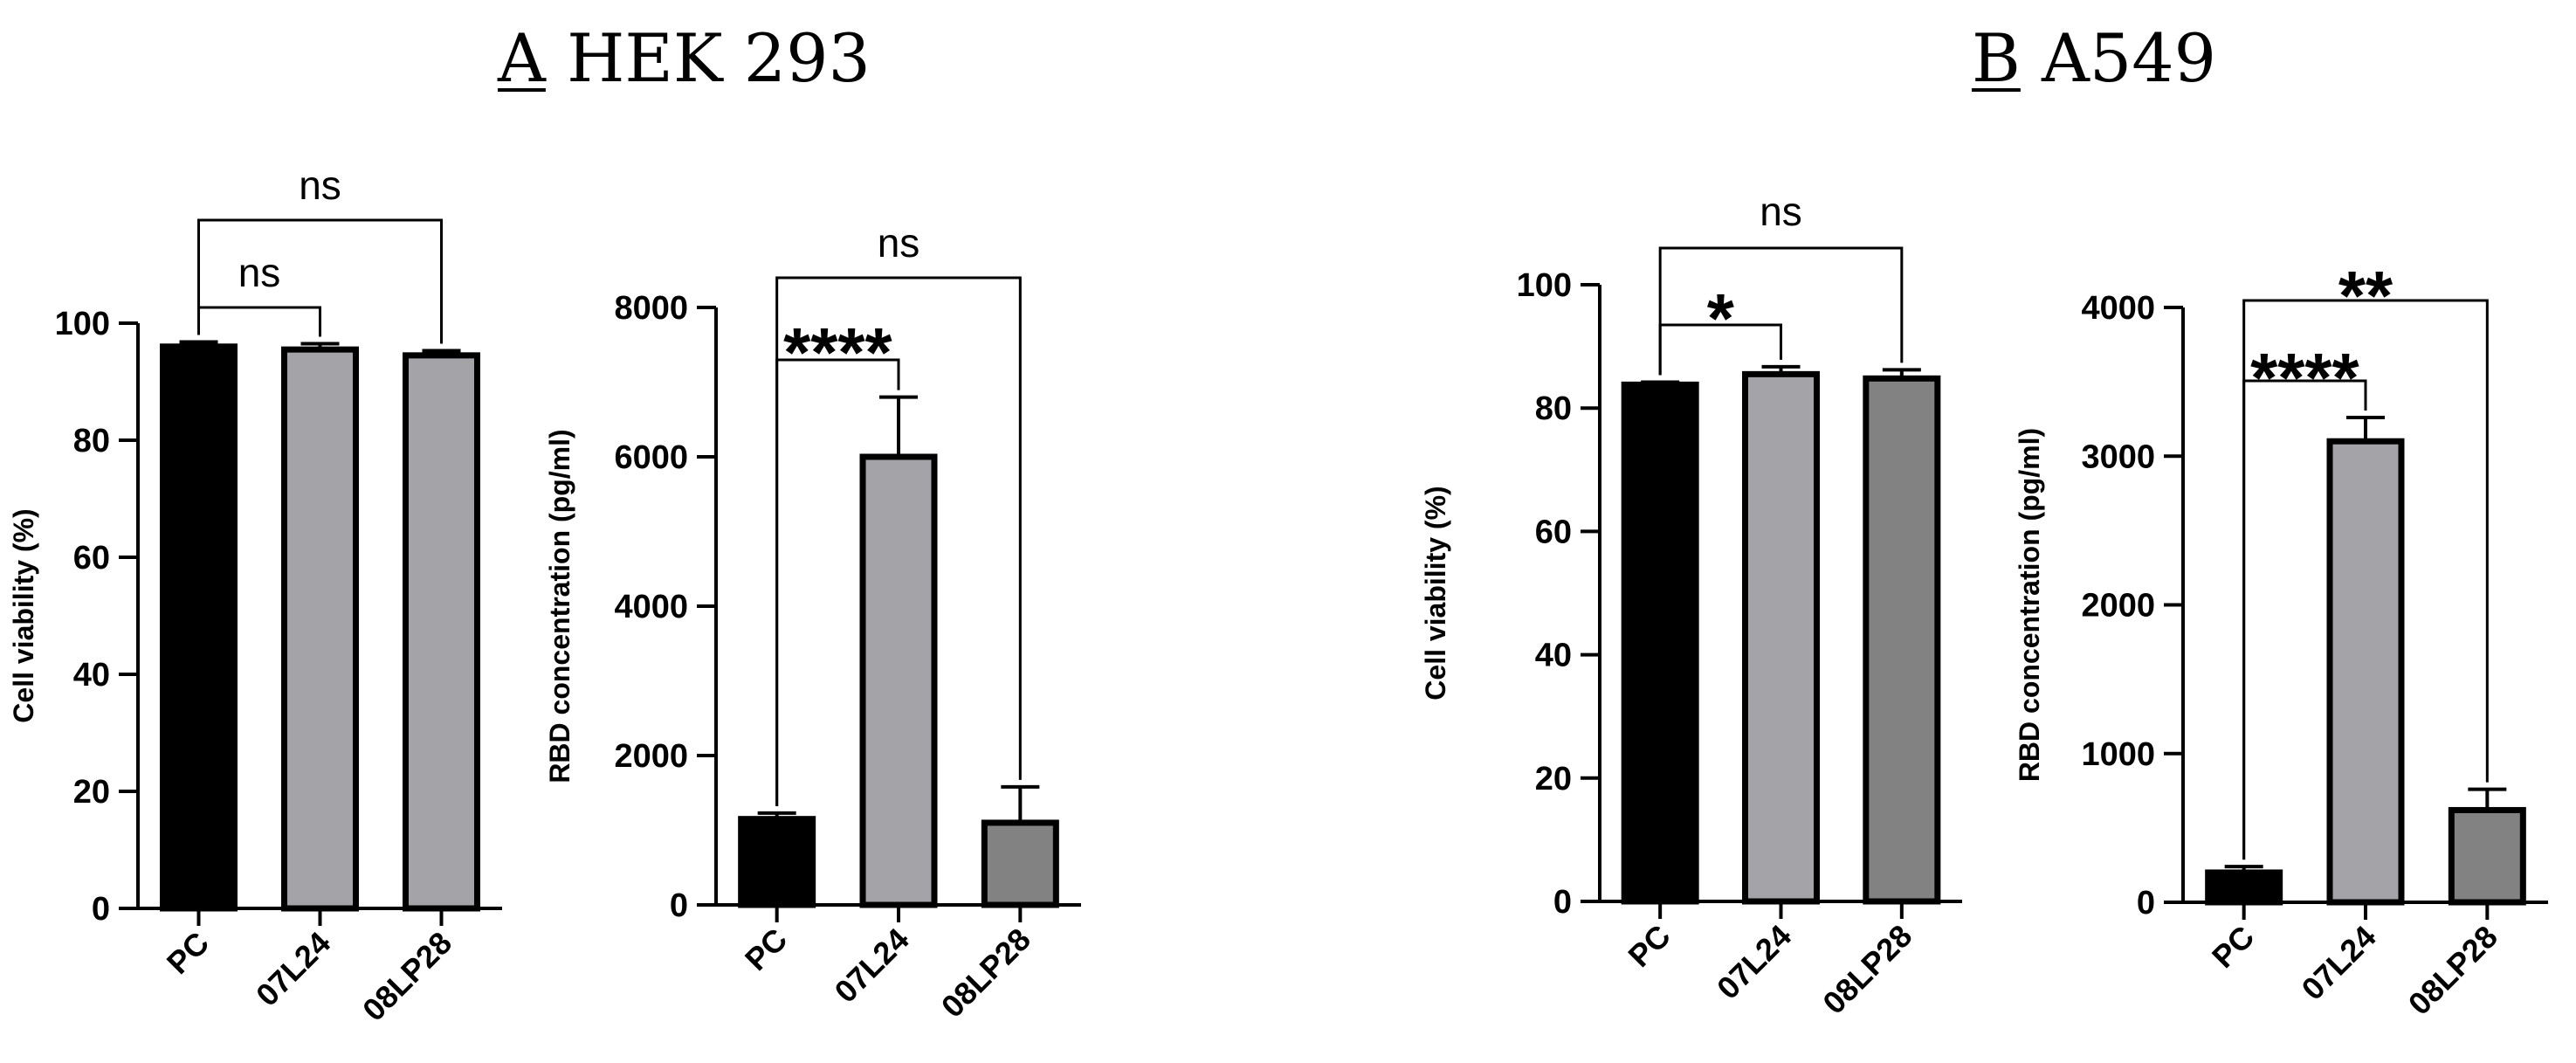 The image size is (2576, 1063). What do you see at coordinates (1996, 58) in the screenshot?
I see `panel-b-letter: B` at bounding box center [1996, 58].